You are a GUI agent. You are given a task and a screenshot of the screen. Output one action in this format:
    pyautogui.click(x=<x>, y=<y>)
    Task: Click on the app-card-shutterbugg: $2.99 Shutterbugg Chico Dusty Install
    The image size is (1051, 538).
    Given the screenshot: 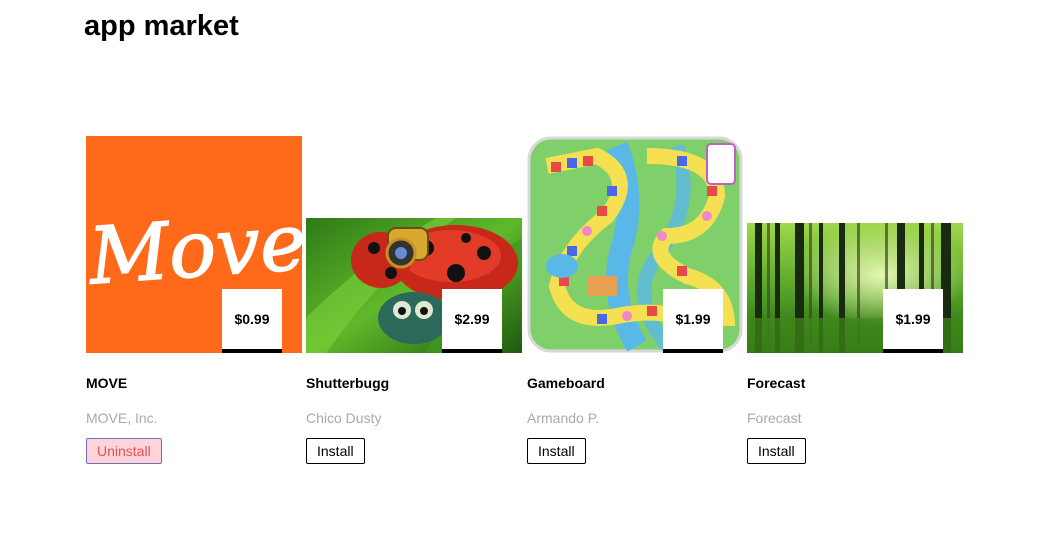 What is the action you would take?
    pyautogui.click(x=414, y=300)
    